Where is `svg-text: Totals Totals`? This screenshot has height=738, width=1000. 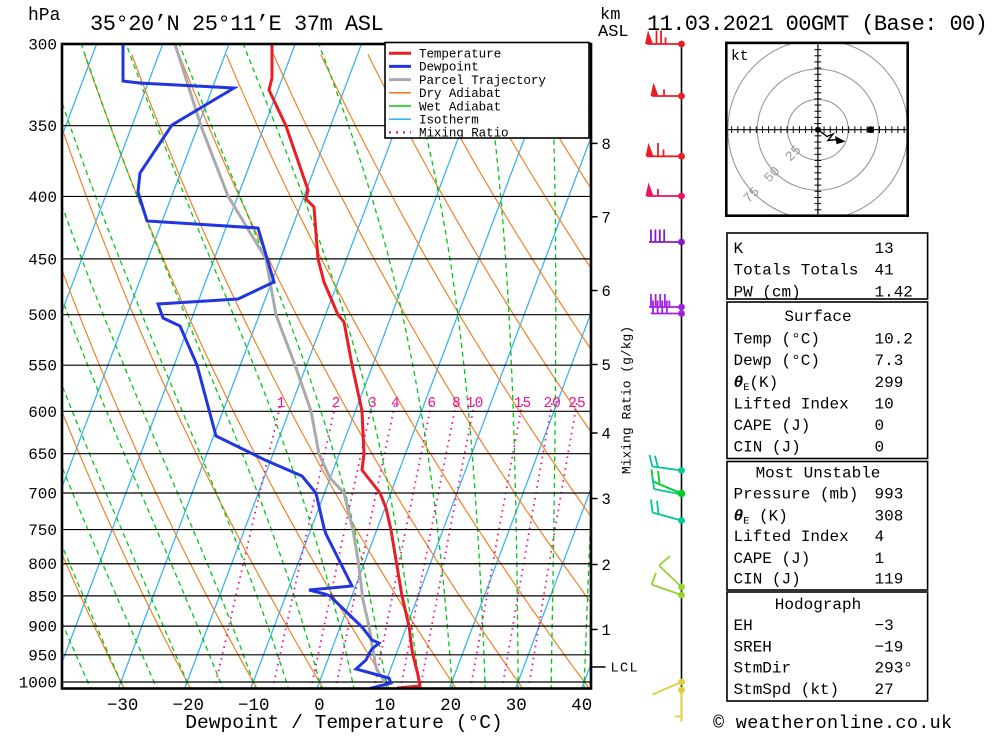
svg-text: Totals Totals is located at coordinates (796, 271).